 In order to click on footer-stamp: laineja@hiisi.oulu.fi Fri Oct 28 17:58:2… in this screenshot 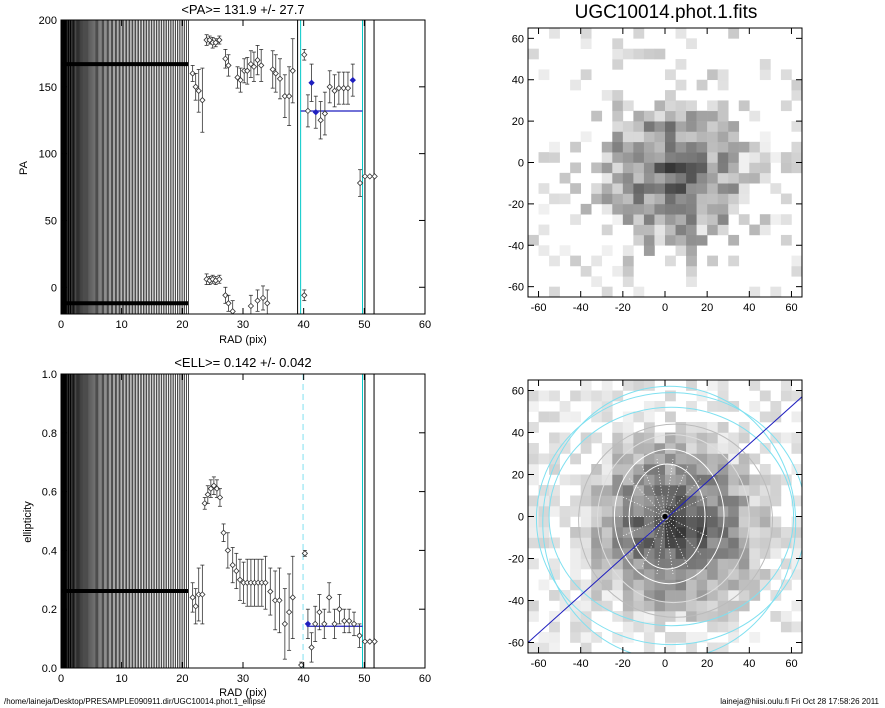, I will do `click(799, 701)`.